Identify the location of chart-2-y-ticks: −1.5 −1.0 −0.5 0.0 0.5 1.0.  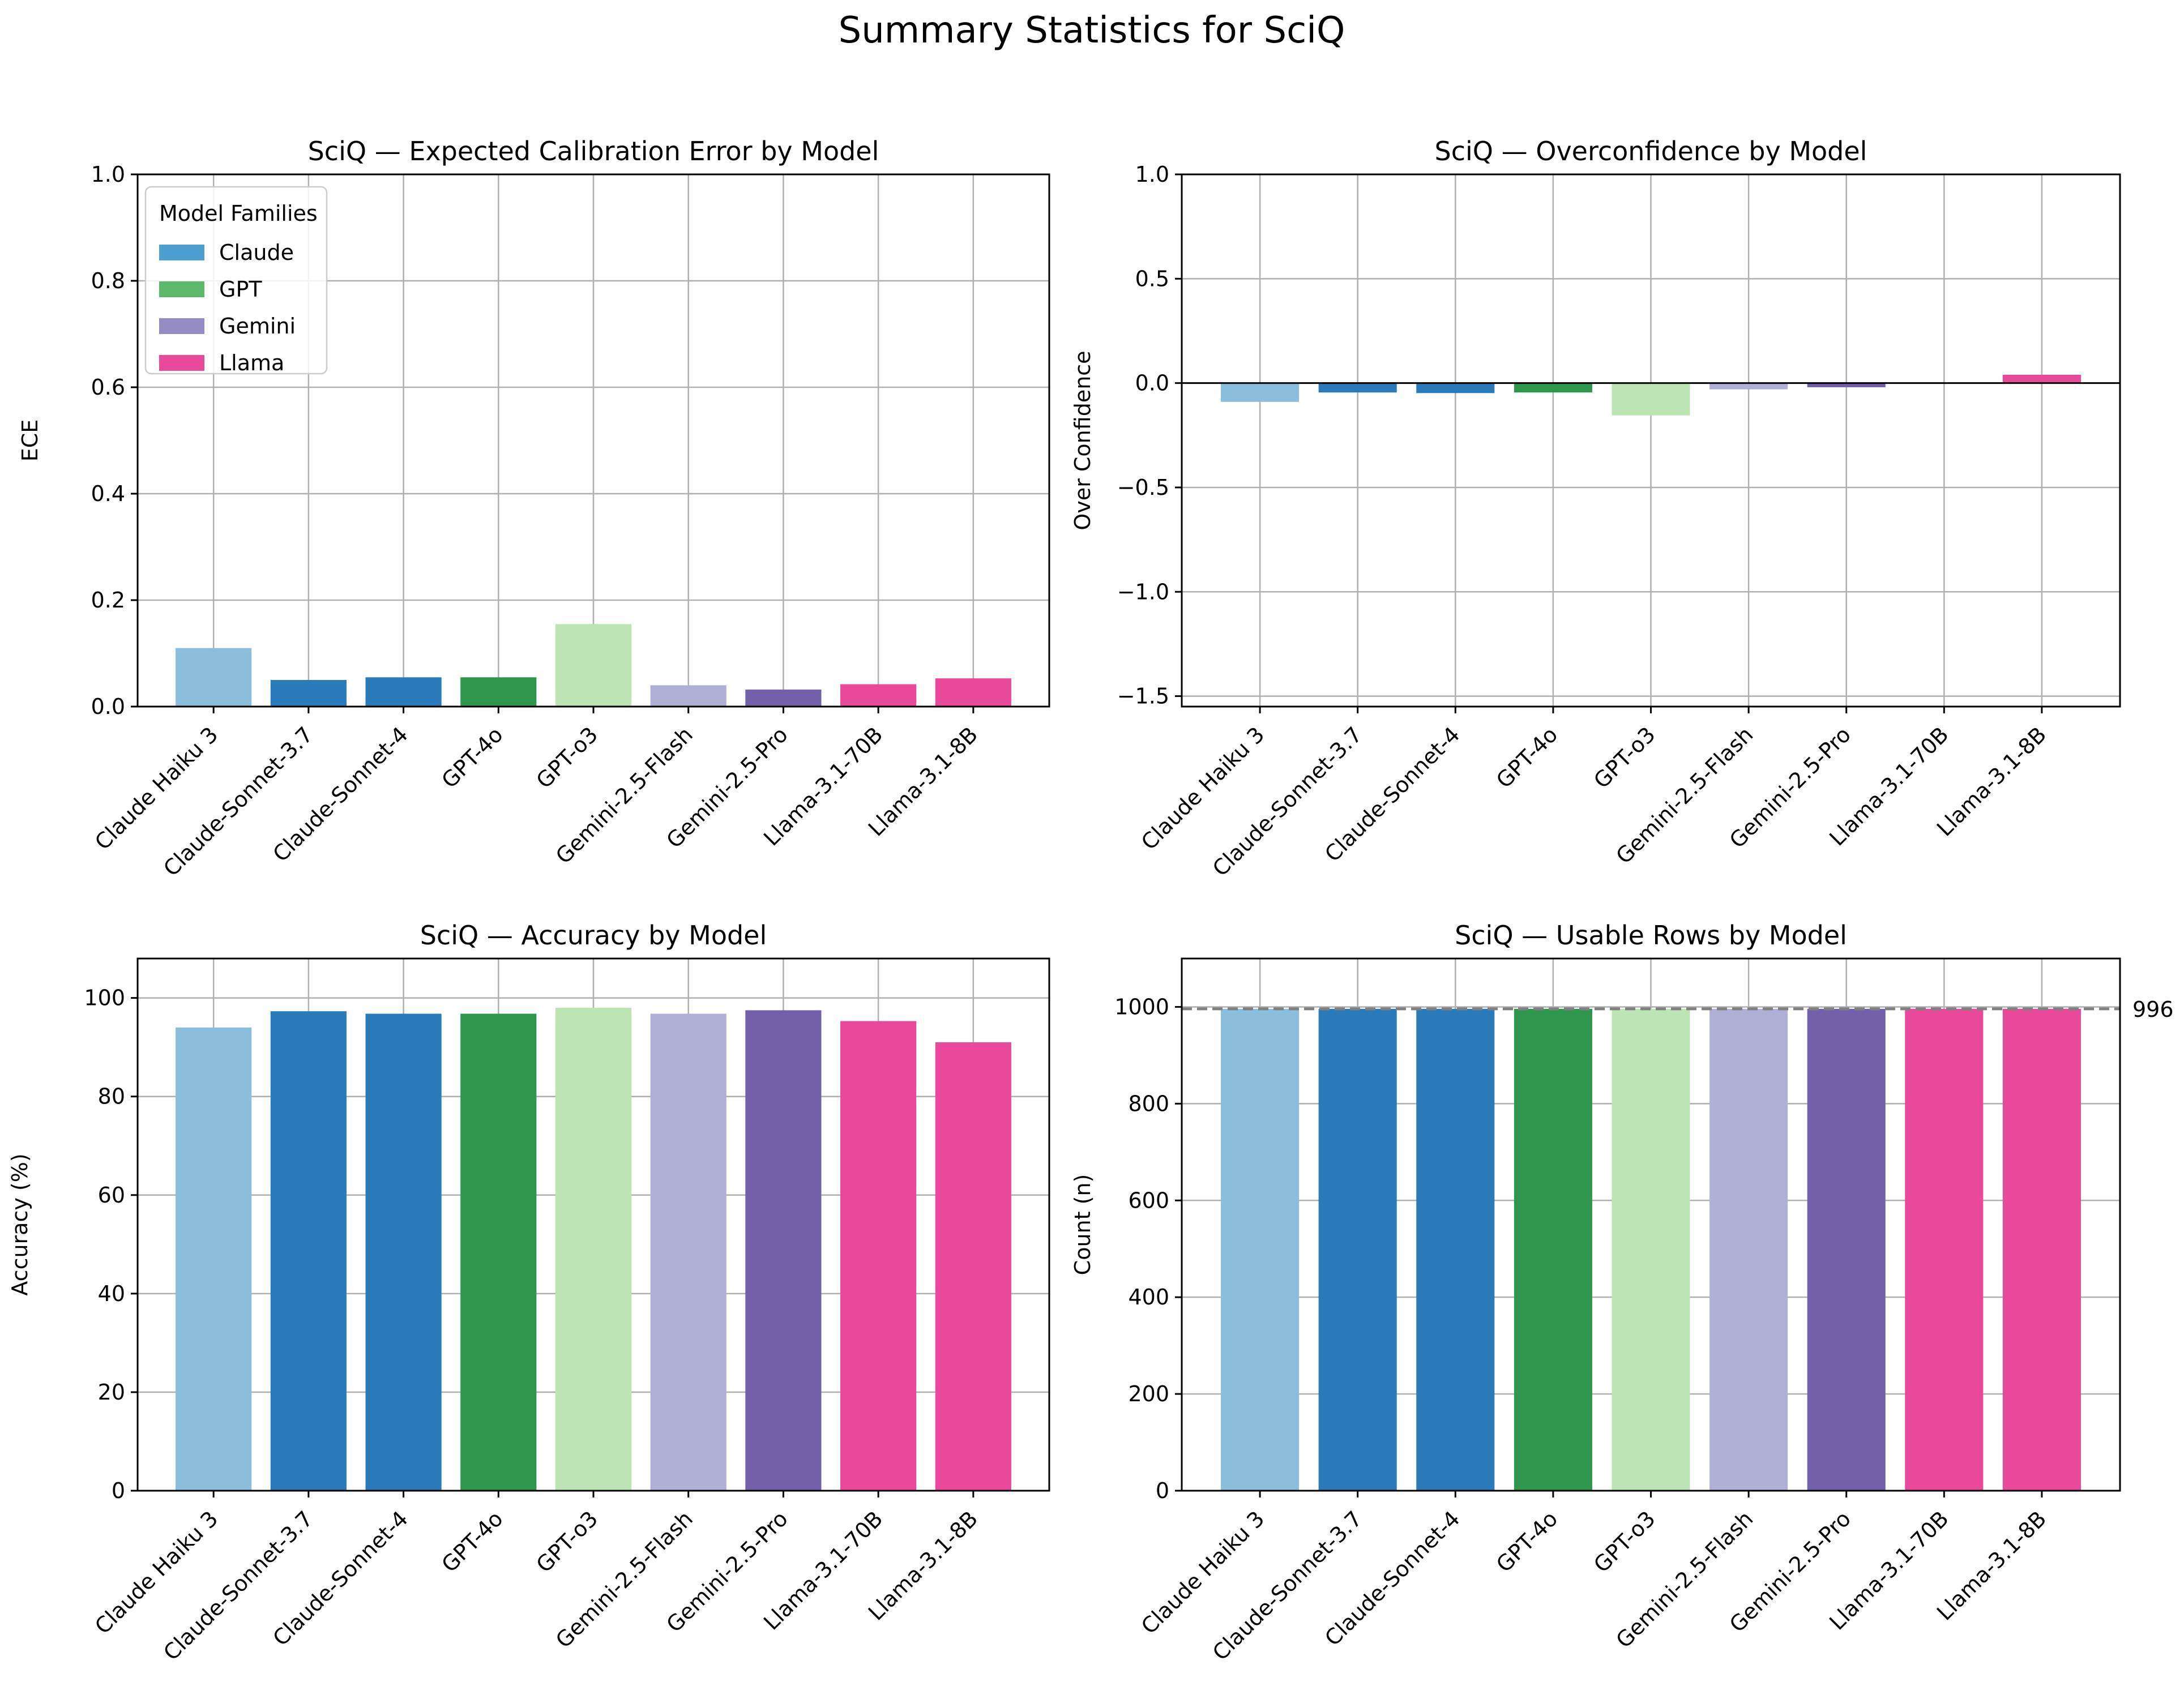
(1149, 435).